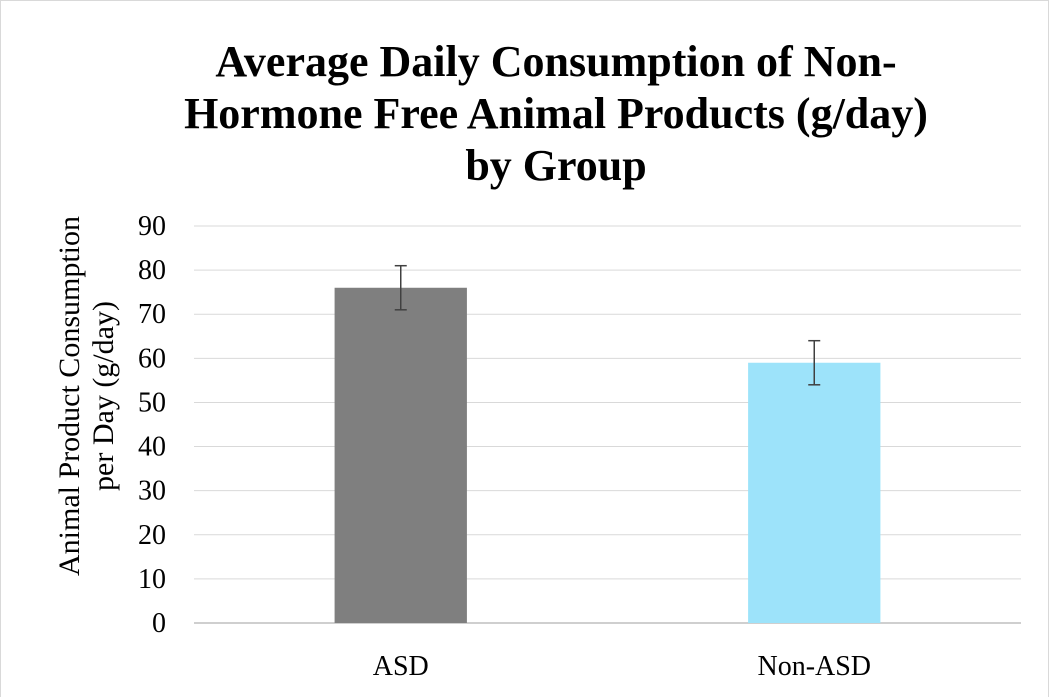  Describe the element at coordinates (814, 362) in the screenshot. I see `error-bar-non-asd` at that location.